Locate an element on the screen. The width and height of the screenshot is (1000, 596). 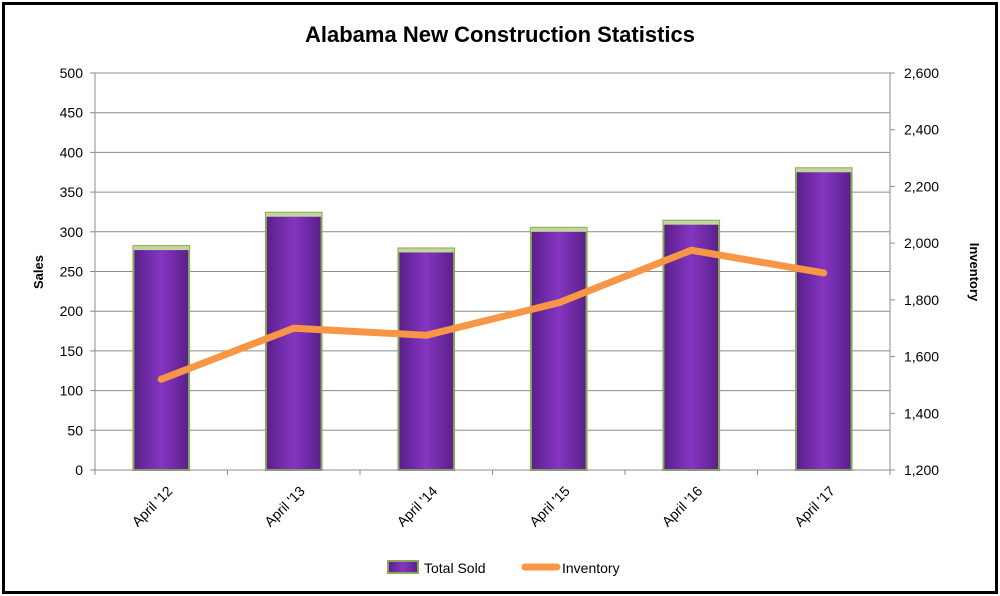
x-tick-label: April '14 is located at coordinates (417, 506).